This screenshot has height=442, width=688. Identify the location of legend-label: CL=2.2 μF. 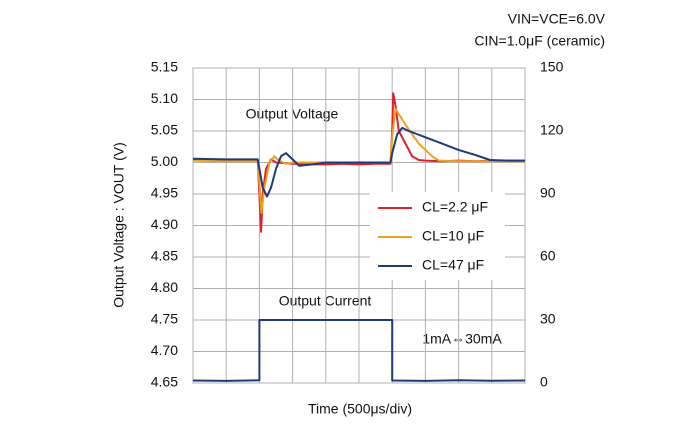
(455, 207).